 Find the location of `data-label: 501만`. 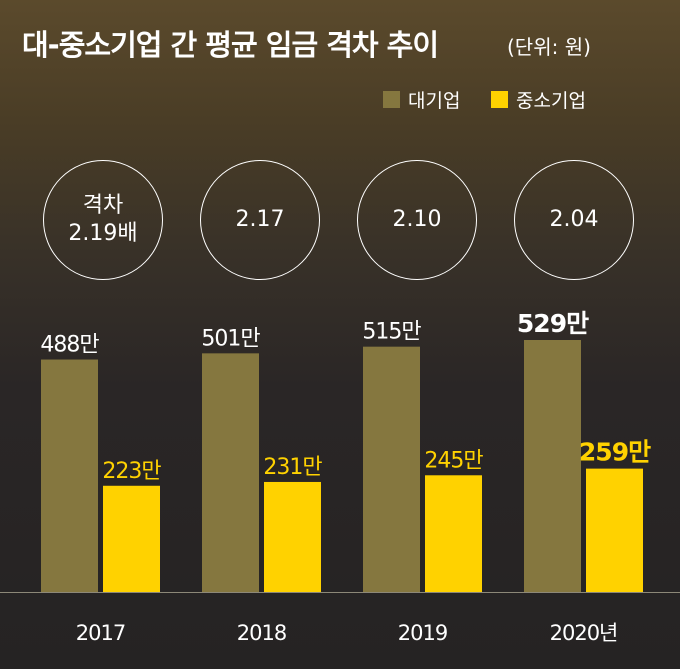

data-label: 501만 is located at coordinates (230, 338).